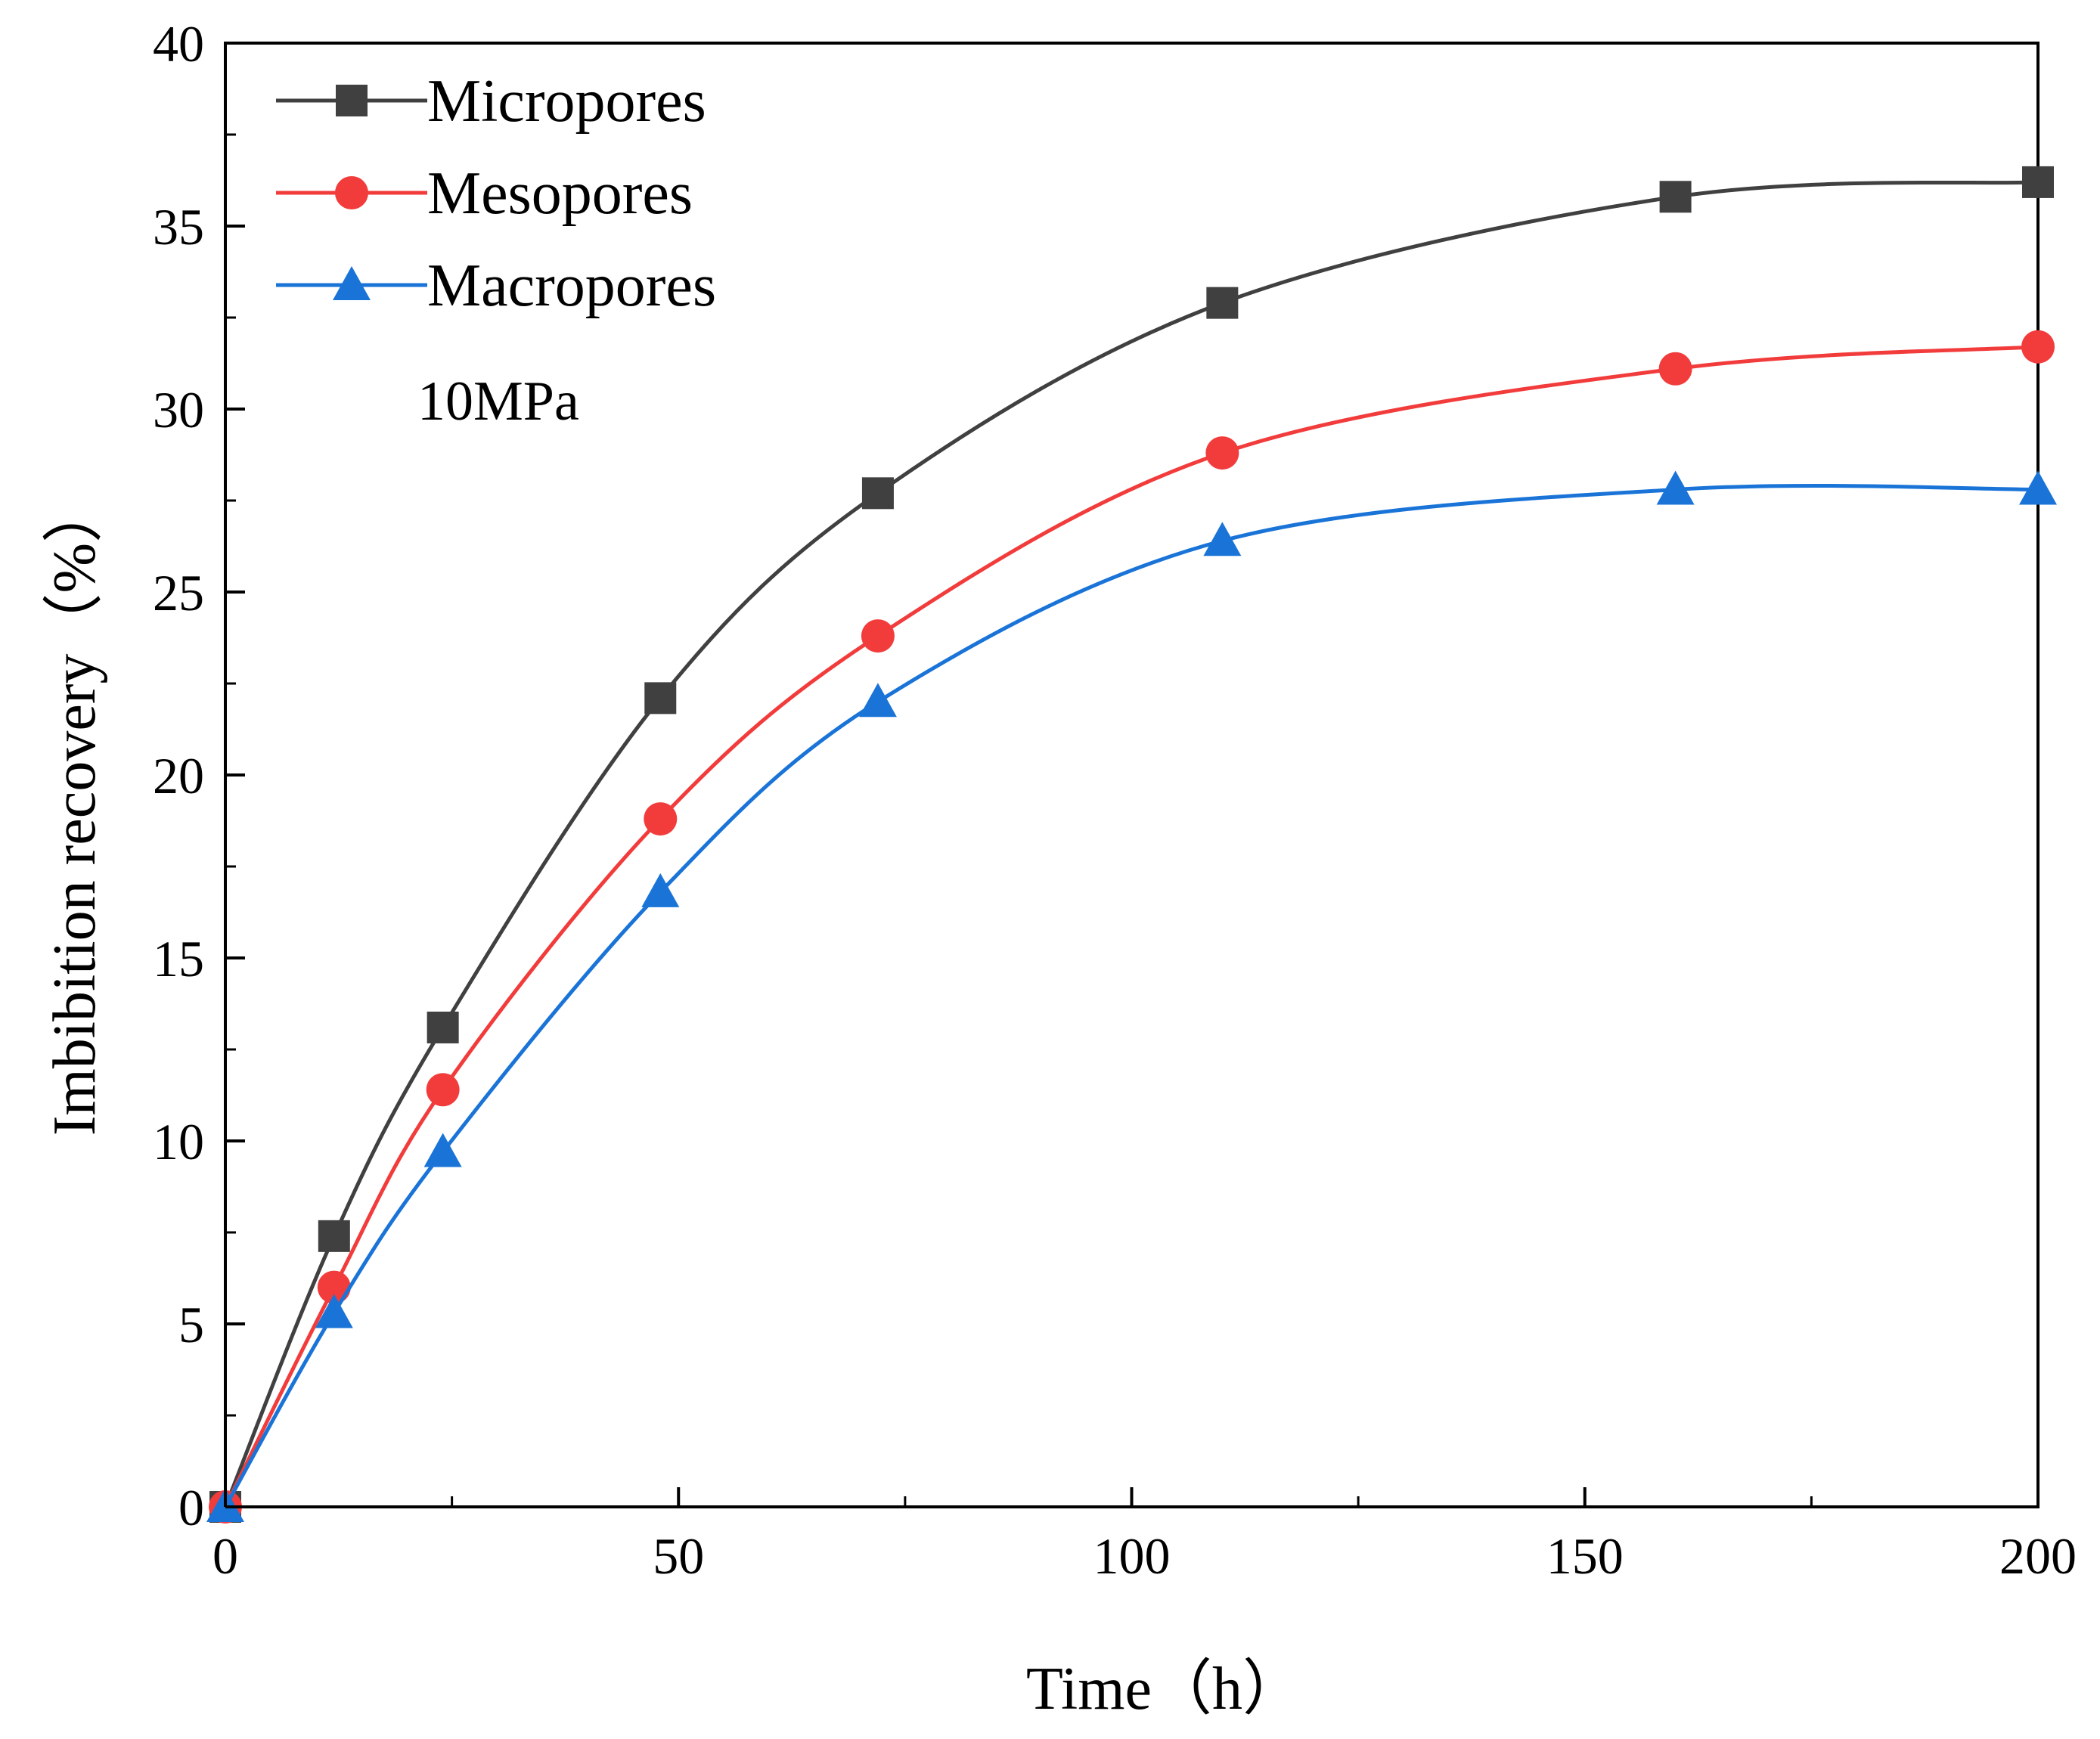  I want to click on y-tick-label: 0, so click(191, 1508).